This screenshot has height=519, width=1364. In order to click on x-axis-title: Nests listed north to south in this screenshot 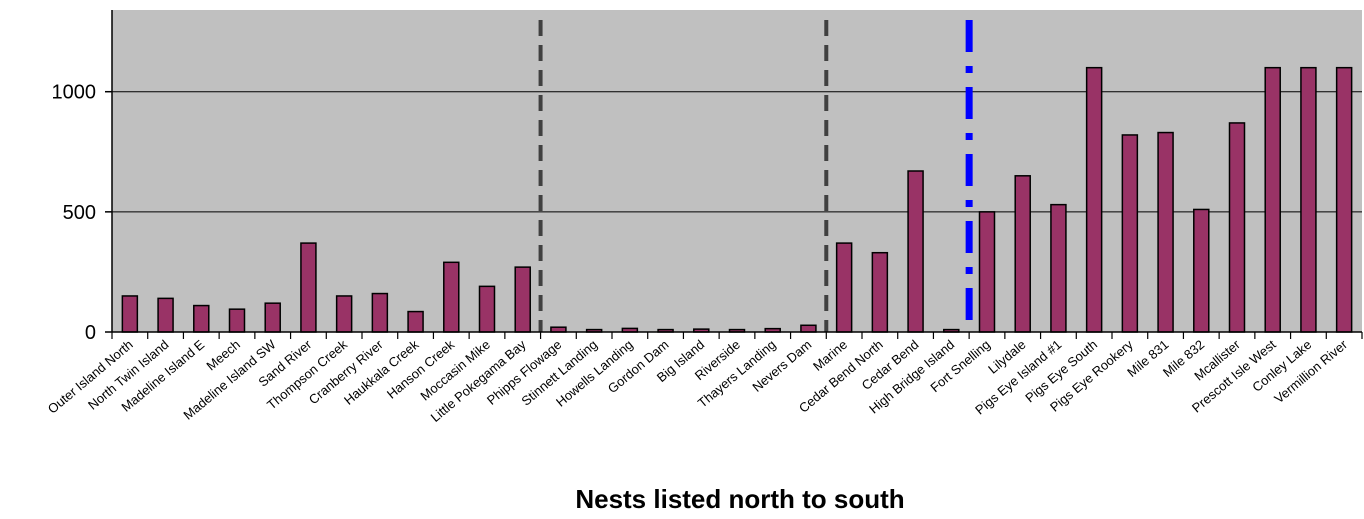, I will do `click(739, 499)`.